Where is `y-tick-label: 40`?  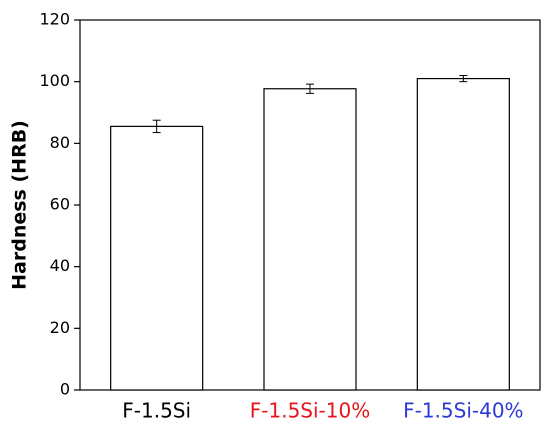
y-tick-label: 40 is located at coordinates (60, 265).